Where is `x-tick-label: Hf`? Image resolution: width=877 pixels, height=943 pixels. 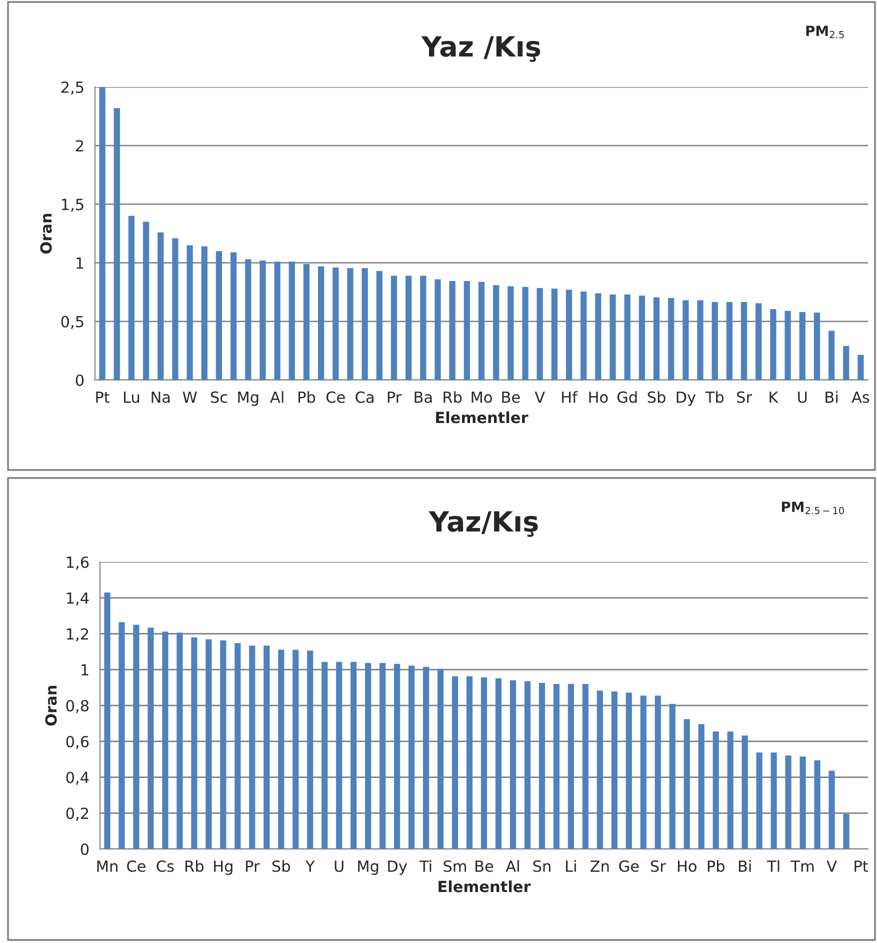
x-tick-label: Hf is located at coordinates (570, 397).